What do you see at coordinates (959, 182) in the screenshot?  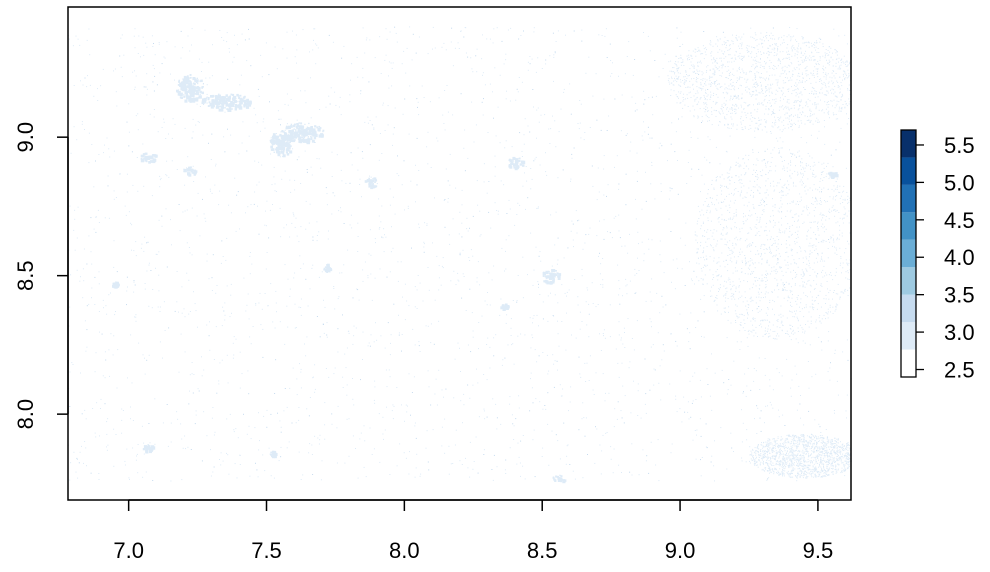 I see `legend-tick-label: 5.0` at bounding box center [959, 182].